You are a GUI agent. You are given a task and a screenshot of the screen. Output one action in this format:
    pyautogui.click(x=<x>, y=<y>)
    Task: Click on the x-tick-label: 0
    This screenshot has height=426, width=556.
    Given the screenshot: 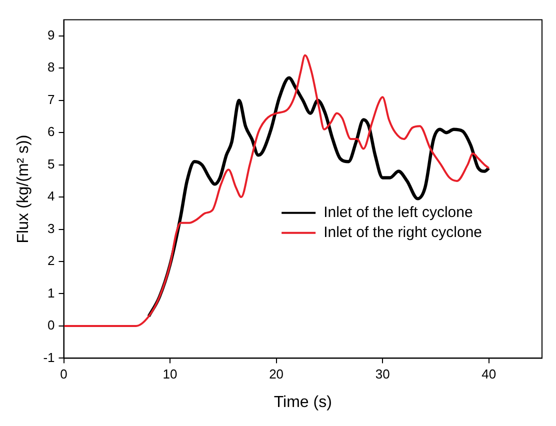 What is the action you would take?
    pyautogui.click(x=64, y=374)
    